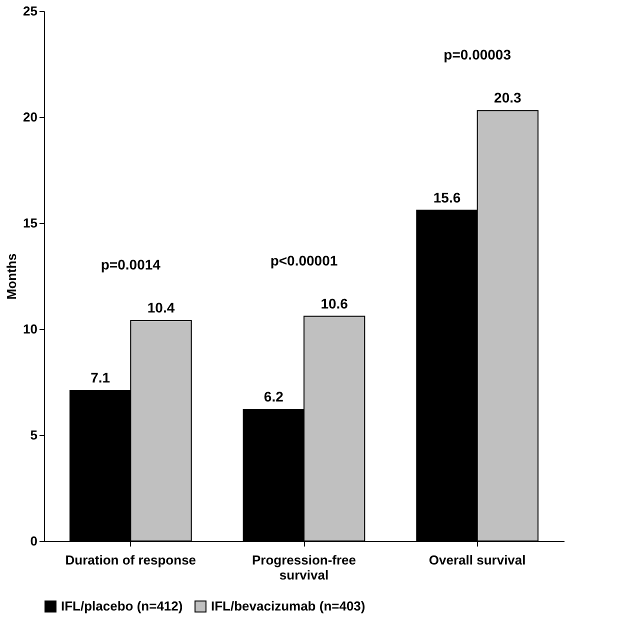 The height and width of the screenshot is (640, 621). What do you see at coordinates (508, 98) in the screenshot?
I see `data-label: 20.3` at bounding box center [508, 98].